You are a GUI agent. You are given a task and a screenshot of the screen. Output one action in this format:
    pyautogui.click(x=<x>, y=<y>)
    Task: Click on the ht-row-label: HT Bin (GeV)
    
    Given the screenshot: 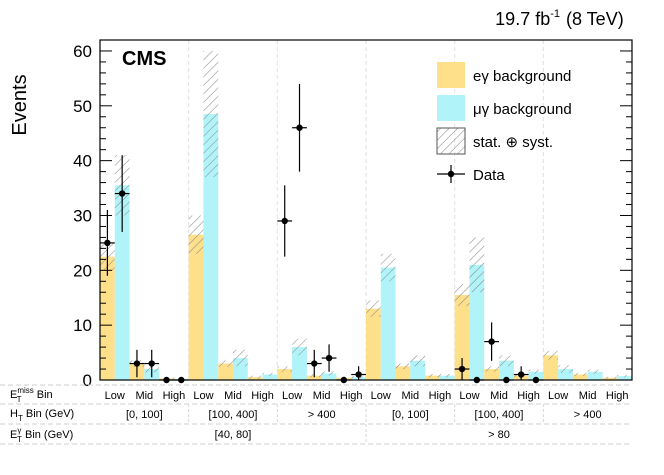 What is the action you would take?
    pyautogui.click(x=42, y=415)
    